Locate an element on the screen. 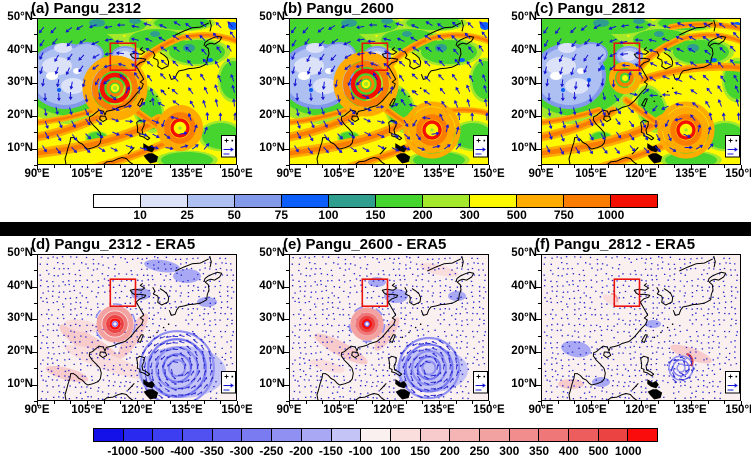  colorbar-tick-label: 150 is located at coordinates (420, 450).